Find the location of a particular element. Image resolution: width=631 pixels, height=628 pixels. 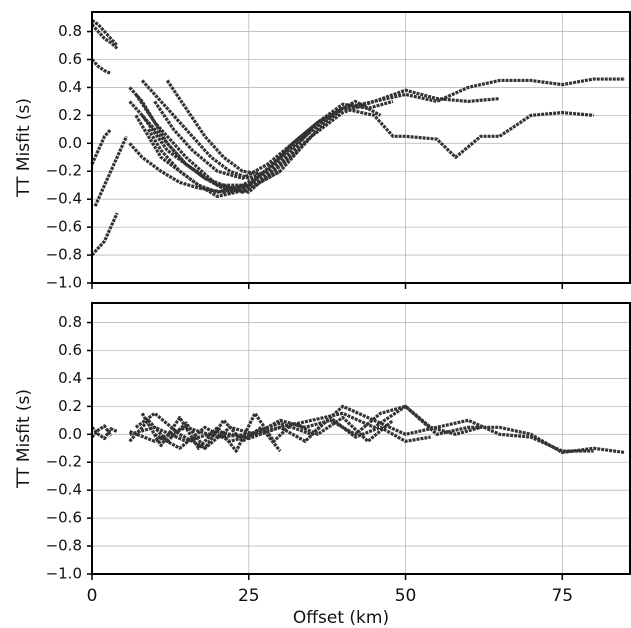

x-tick-label: 0 is located at coordinates (92, 596).